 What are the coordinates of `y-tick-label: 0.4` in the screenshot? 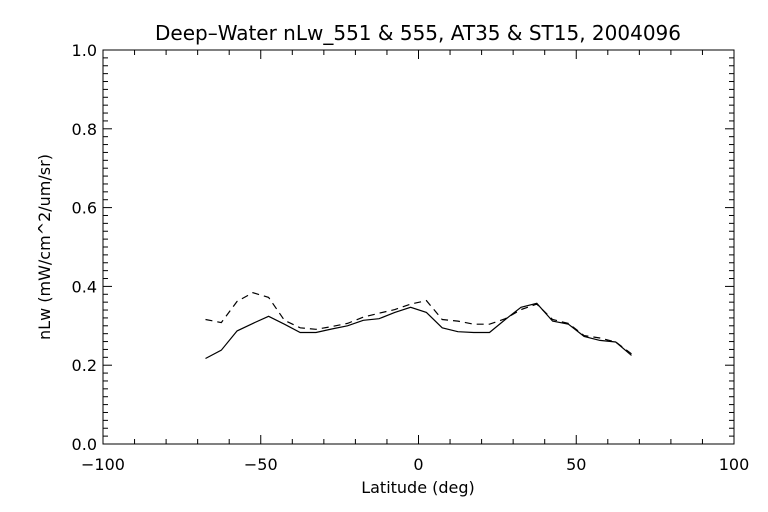 It's located at (84, 286).